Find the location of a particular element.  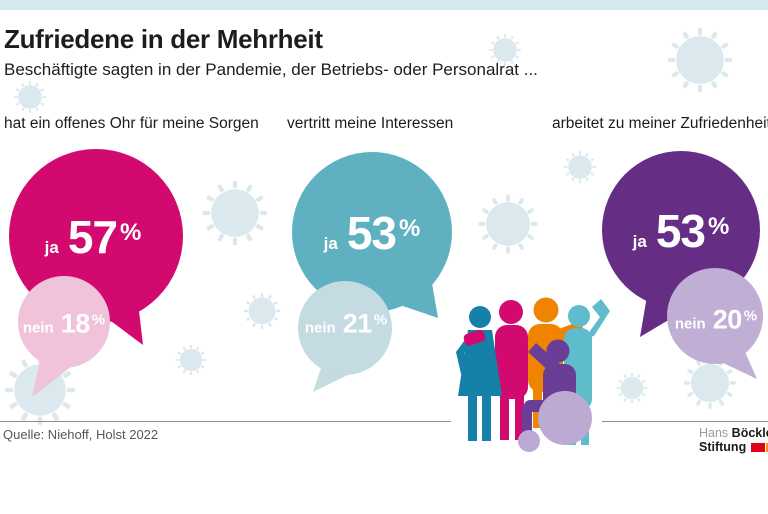

yes-value-1: ja 57% is located at coordinates (93, 237).